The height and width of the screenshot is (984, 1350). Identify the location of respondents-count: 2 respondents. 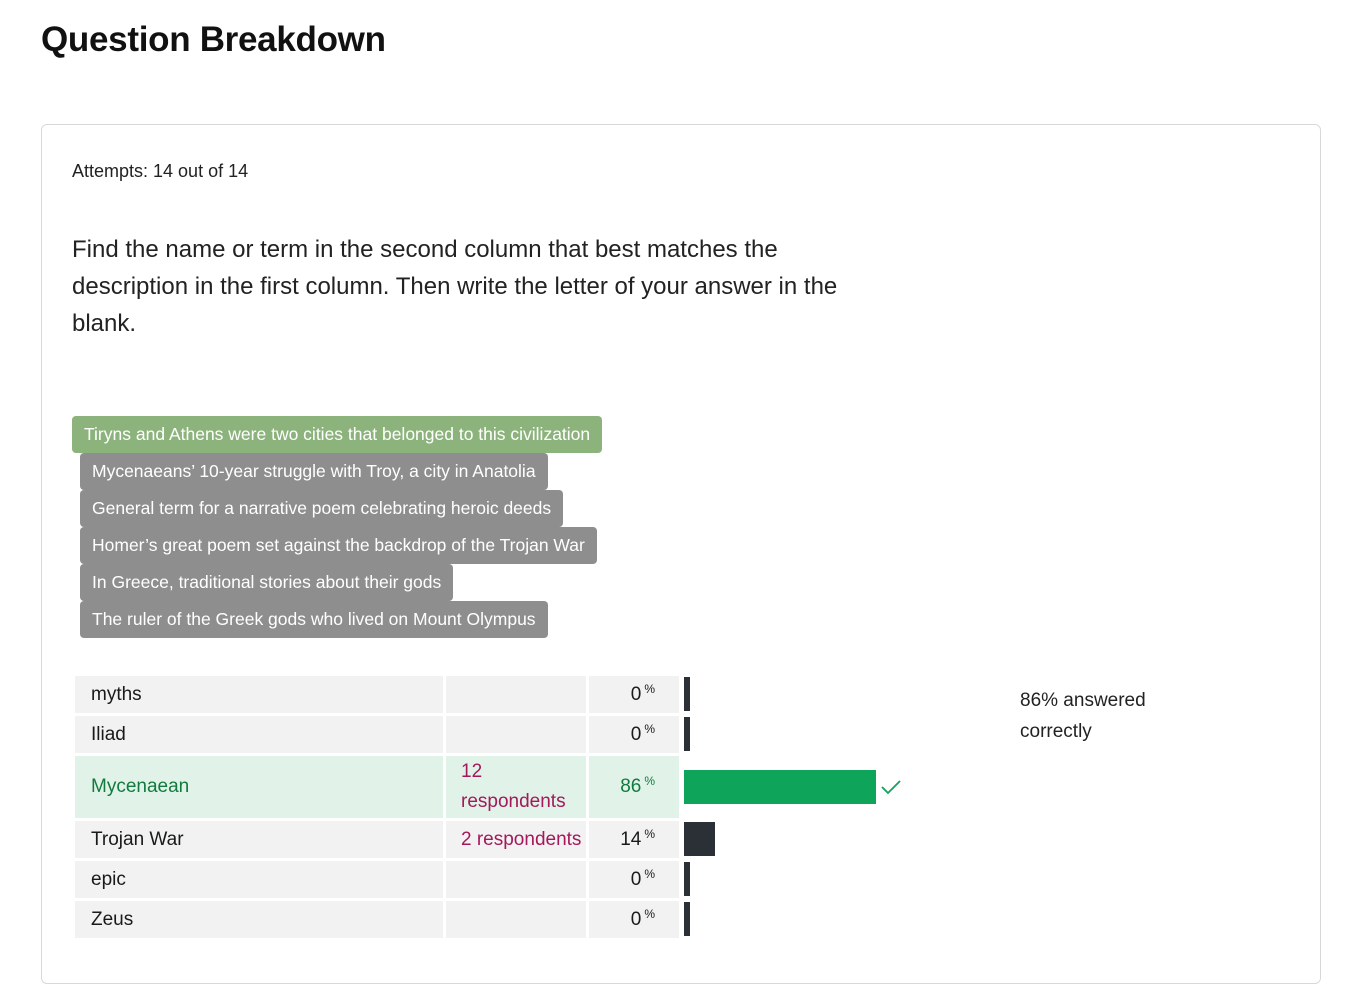
(516, 839).